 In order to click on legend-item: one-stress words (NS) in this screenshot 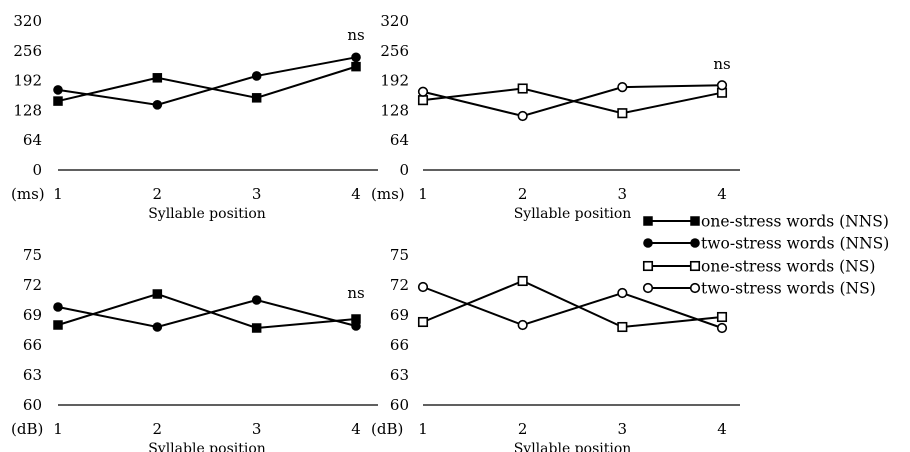, I will do `click(758, 267)`.